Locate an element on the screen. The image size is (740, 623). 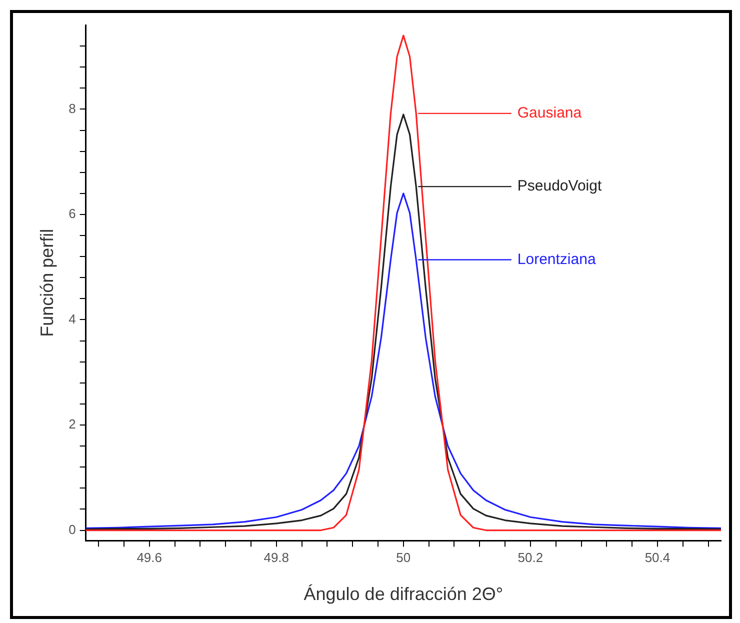
y-tick-label: 4 is located at coordinates (72, 318).